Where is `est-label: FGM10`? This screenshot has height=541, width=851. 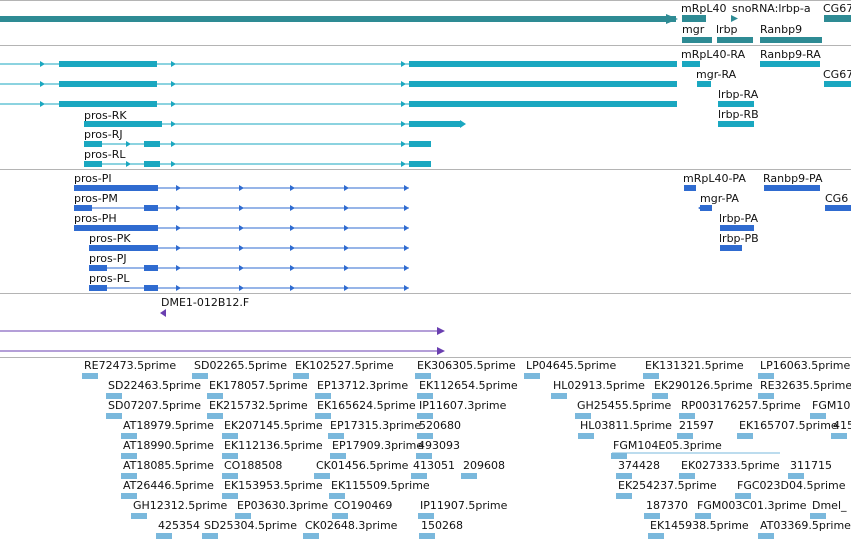 est-label: FGM10 is located at coordinates (831, 405).